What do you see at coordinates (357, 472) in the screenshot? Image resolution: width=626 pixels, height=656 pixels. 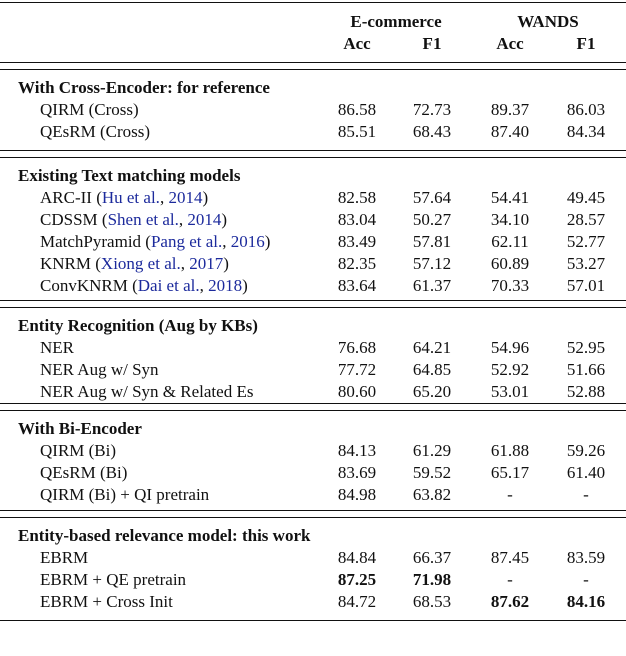 I see `cell: 83.69` at bounding box center [357, 472].